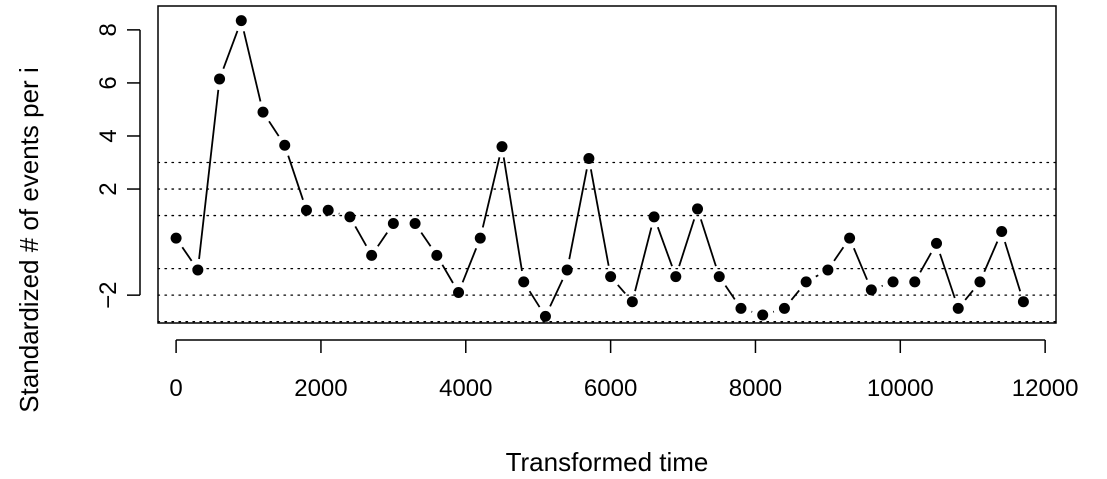 This screenshot has width=1107, height=479. Describe the element at coordinates (465, 388) in the screenshot. I see `x-tick-label: 4000` at that location.